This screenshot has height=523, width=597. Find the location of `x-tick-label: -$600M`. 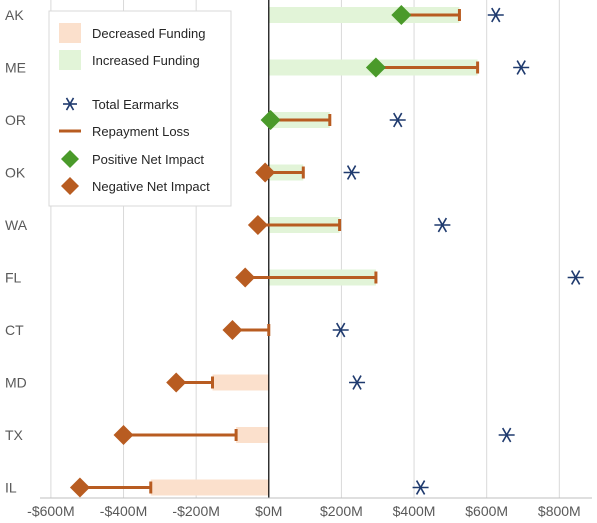

x-tick-label: -$600M is located at coordinates (50, 511).